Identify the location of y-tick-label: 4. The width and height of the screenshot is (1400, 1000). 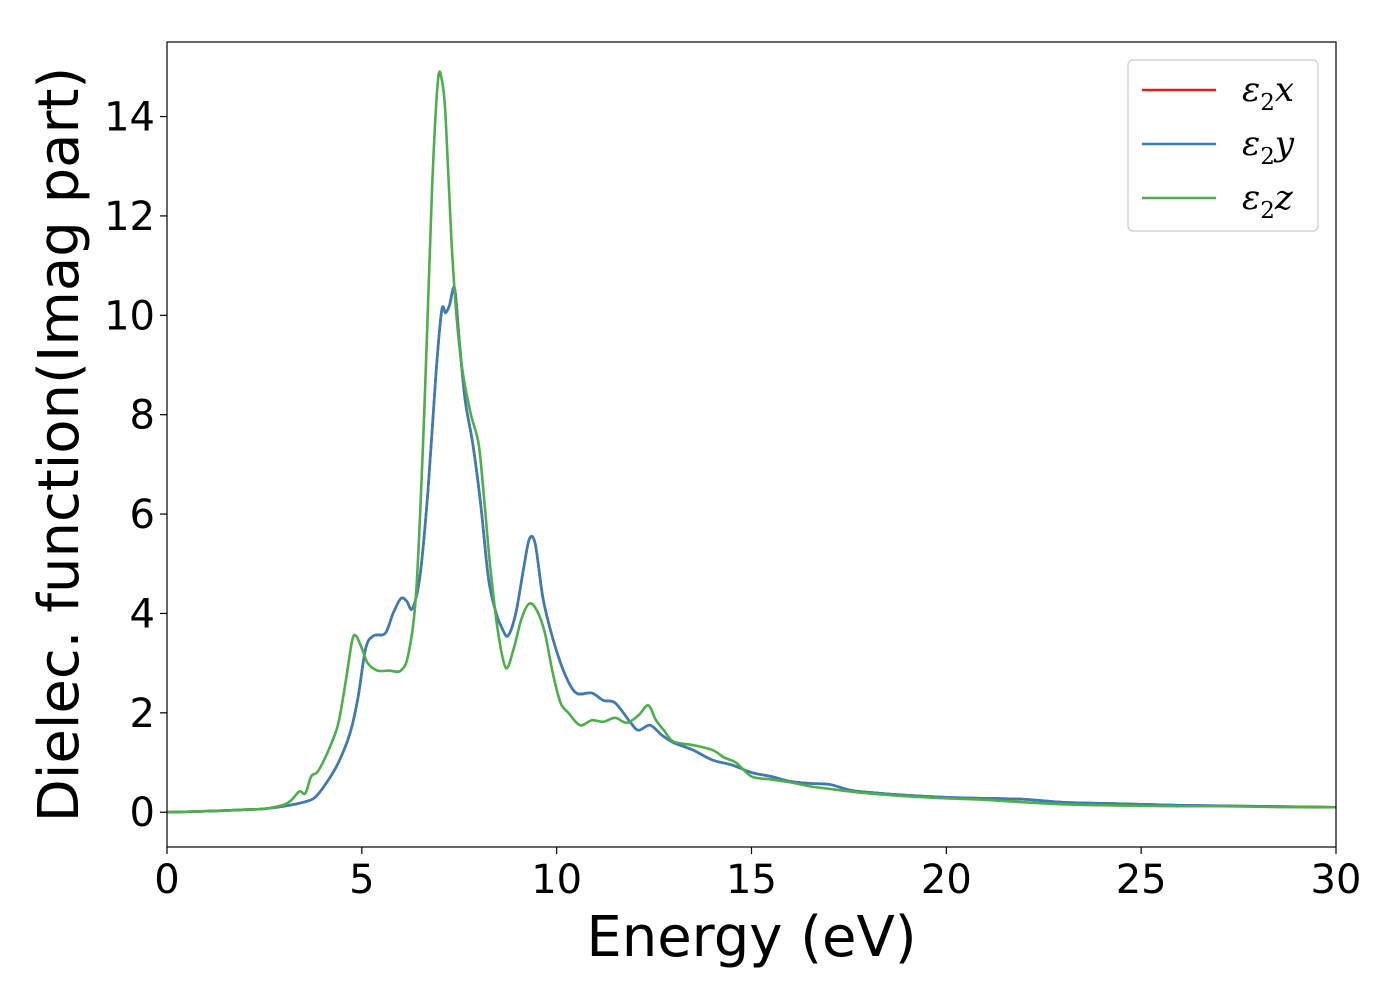
(142, 614).